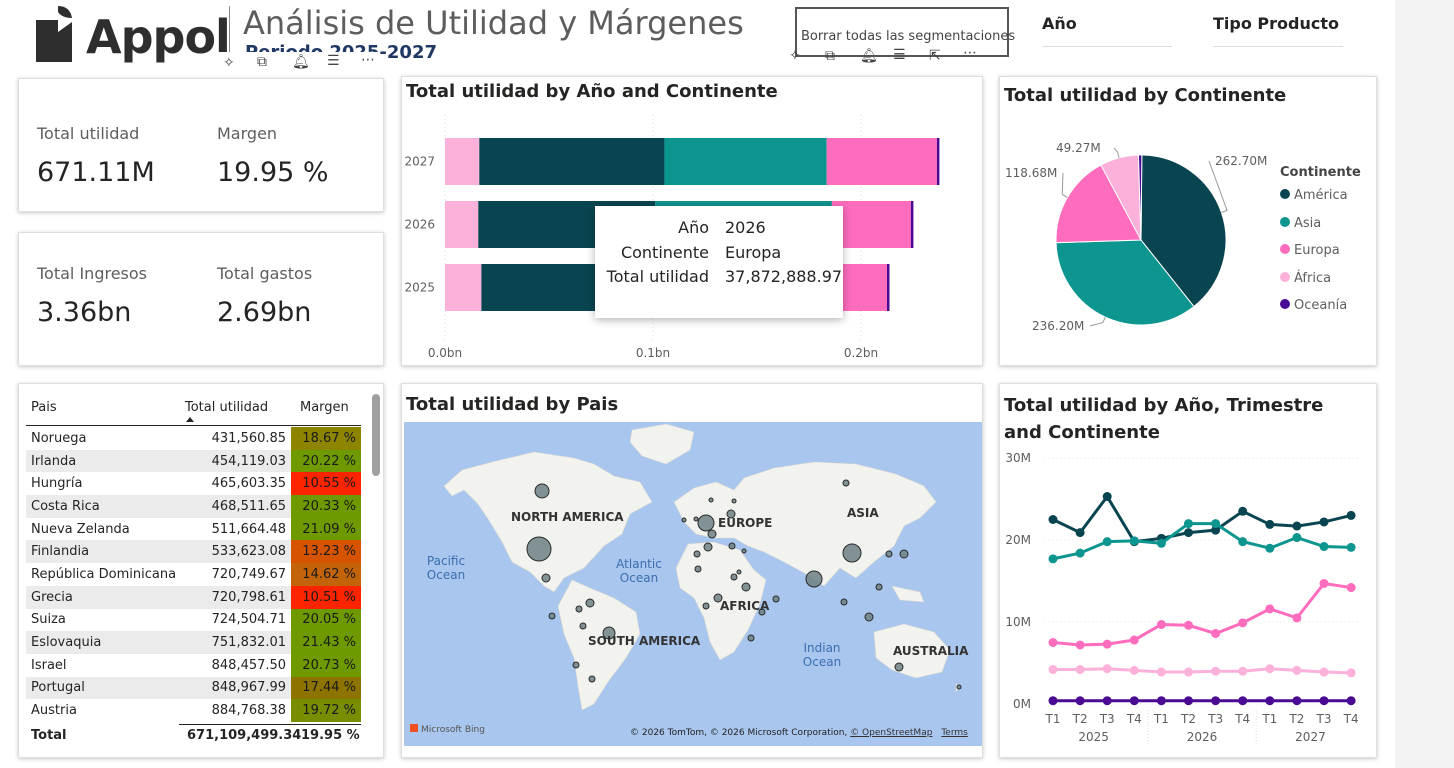 The height and width of the screenshot is (768, 1454). I want to click on table-row: Austria 884,768.38 19.72 %, so click(193, 710).